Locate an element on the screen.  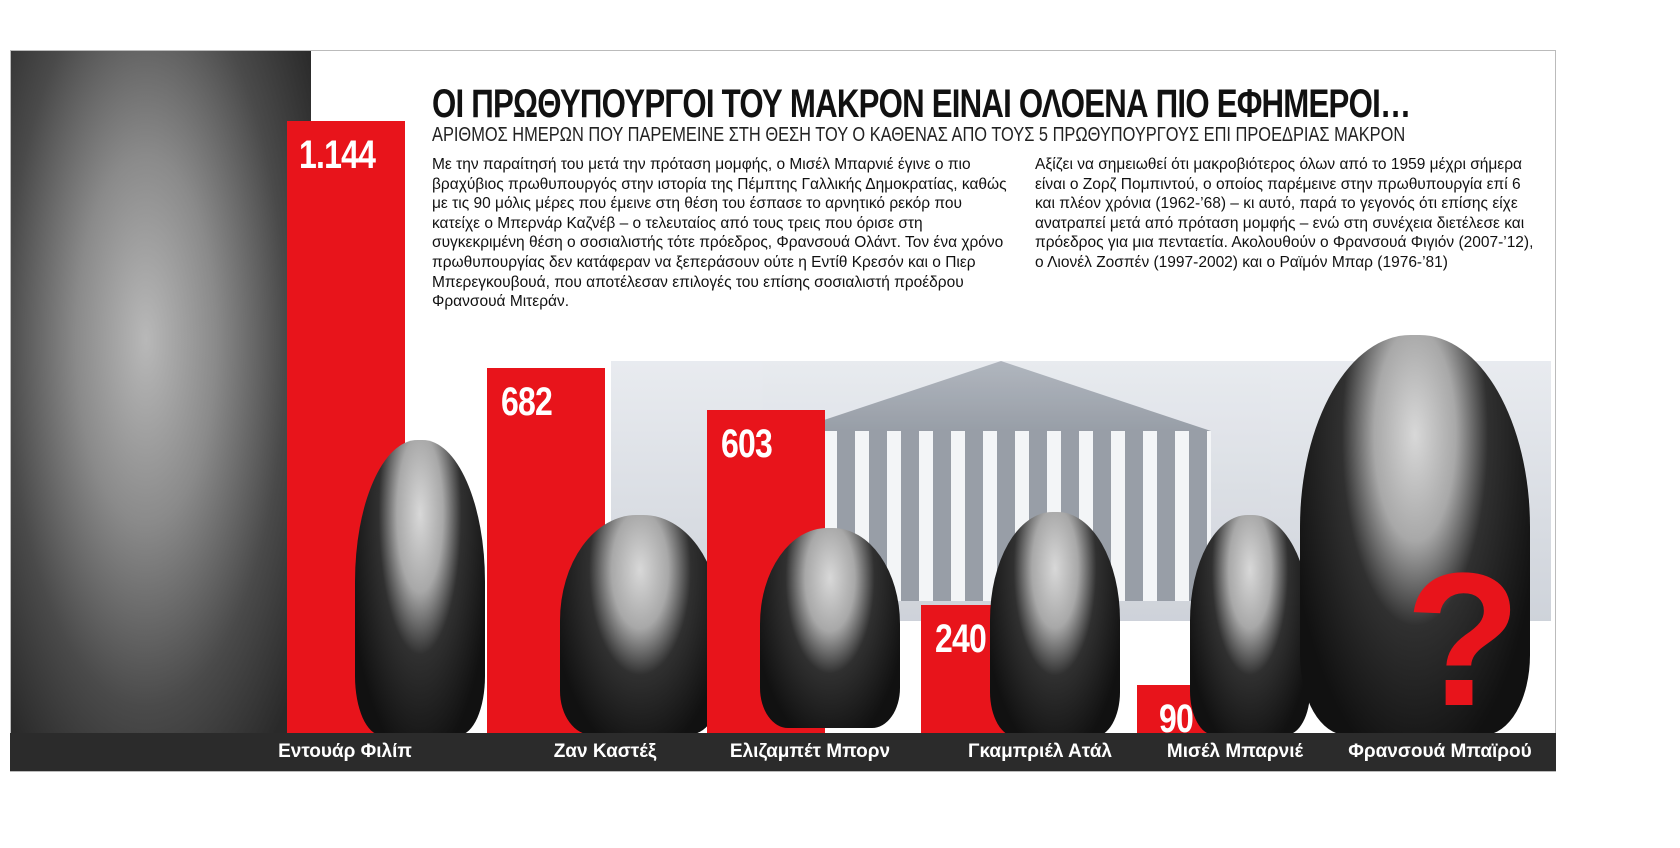
names-strip is located at coordinates (783, 752).